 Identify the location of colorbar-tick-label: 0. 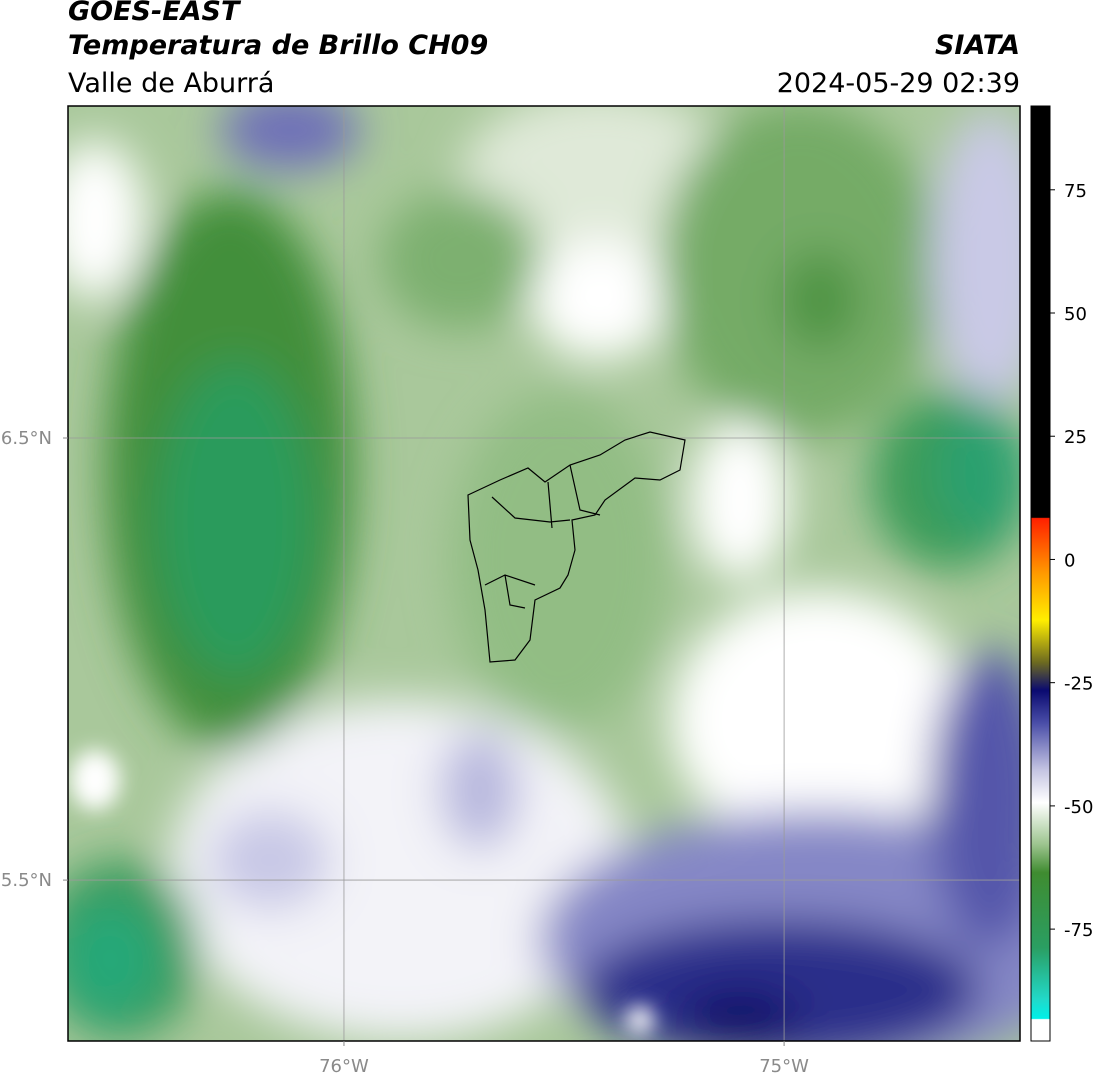
(1069, 560).